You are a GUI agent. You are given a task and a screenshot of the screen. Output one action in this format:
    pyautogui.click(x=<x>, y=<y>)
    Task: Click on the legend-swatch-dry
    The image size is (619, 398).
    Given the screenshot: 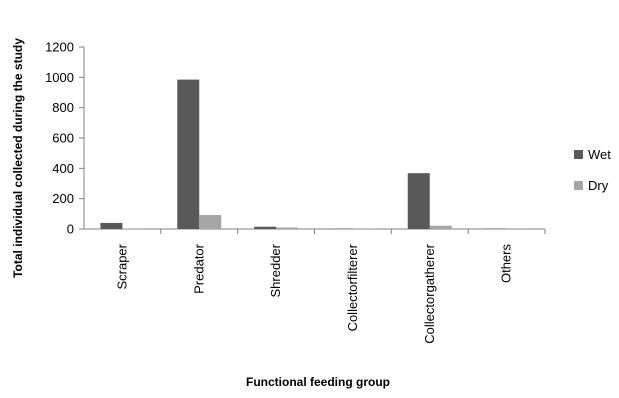 What is the action you would take?
    pyautogui.click(x=578, y=185)
    